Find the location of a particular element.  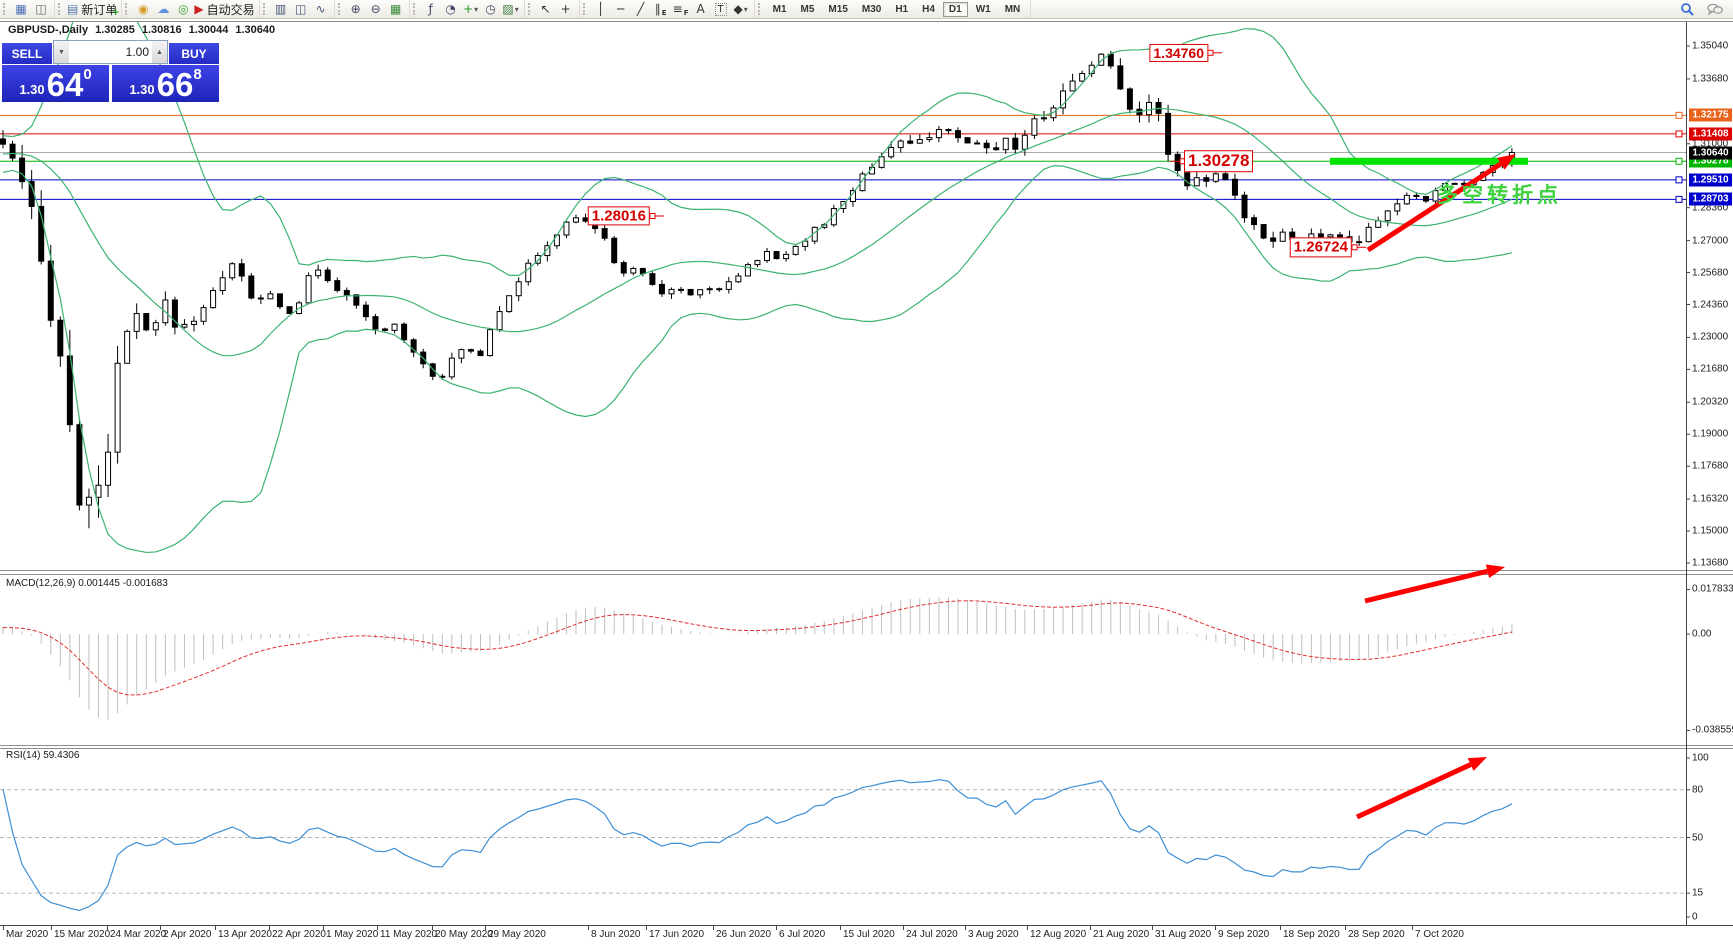

date-label: 1 May 2020 is located at coordinates (352, 934).